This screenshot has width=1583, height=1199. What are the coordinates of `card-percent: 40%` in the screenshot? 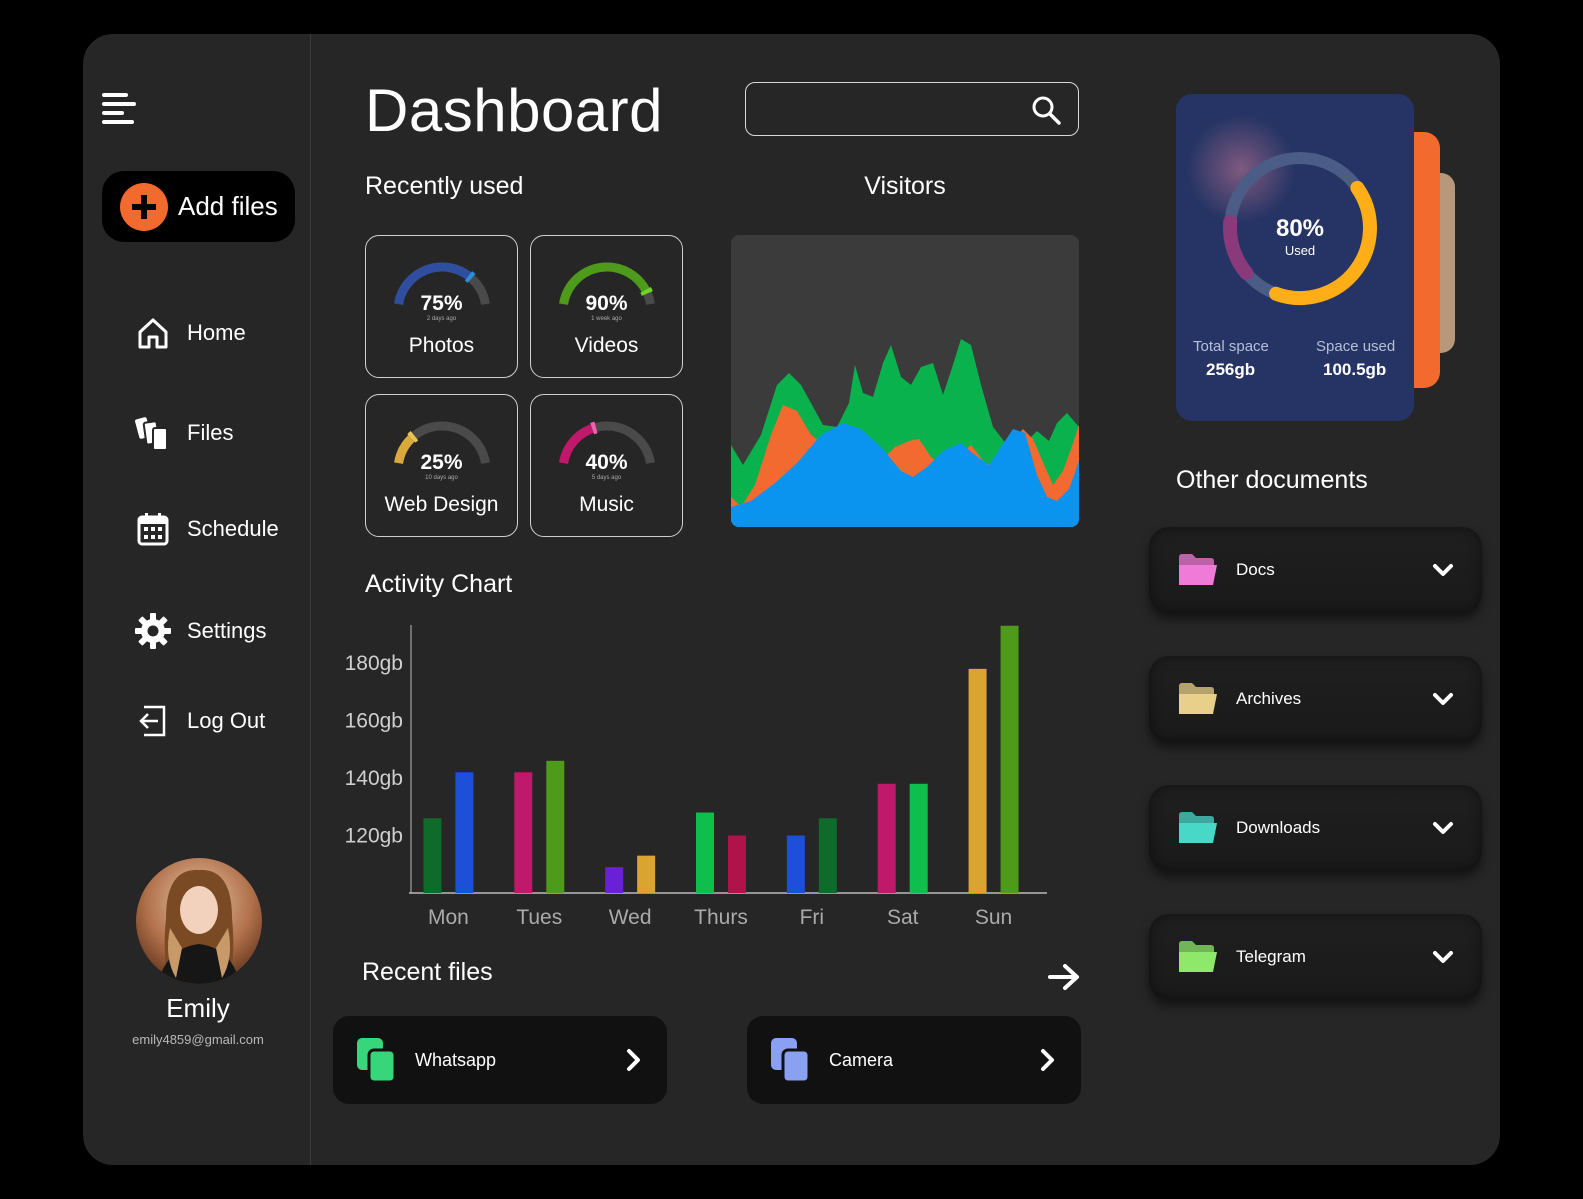 It's located at (606, 462).